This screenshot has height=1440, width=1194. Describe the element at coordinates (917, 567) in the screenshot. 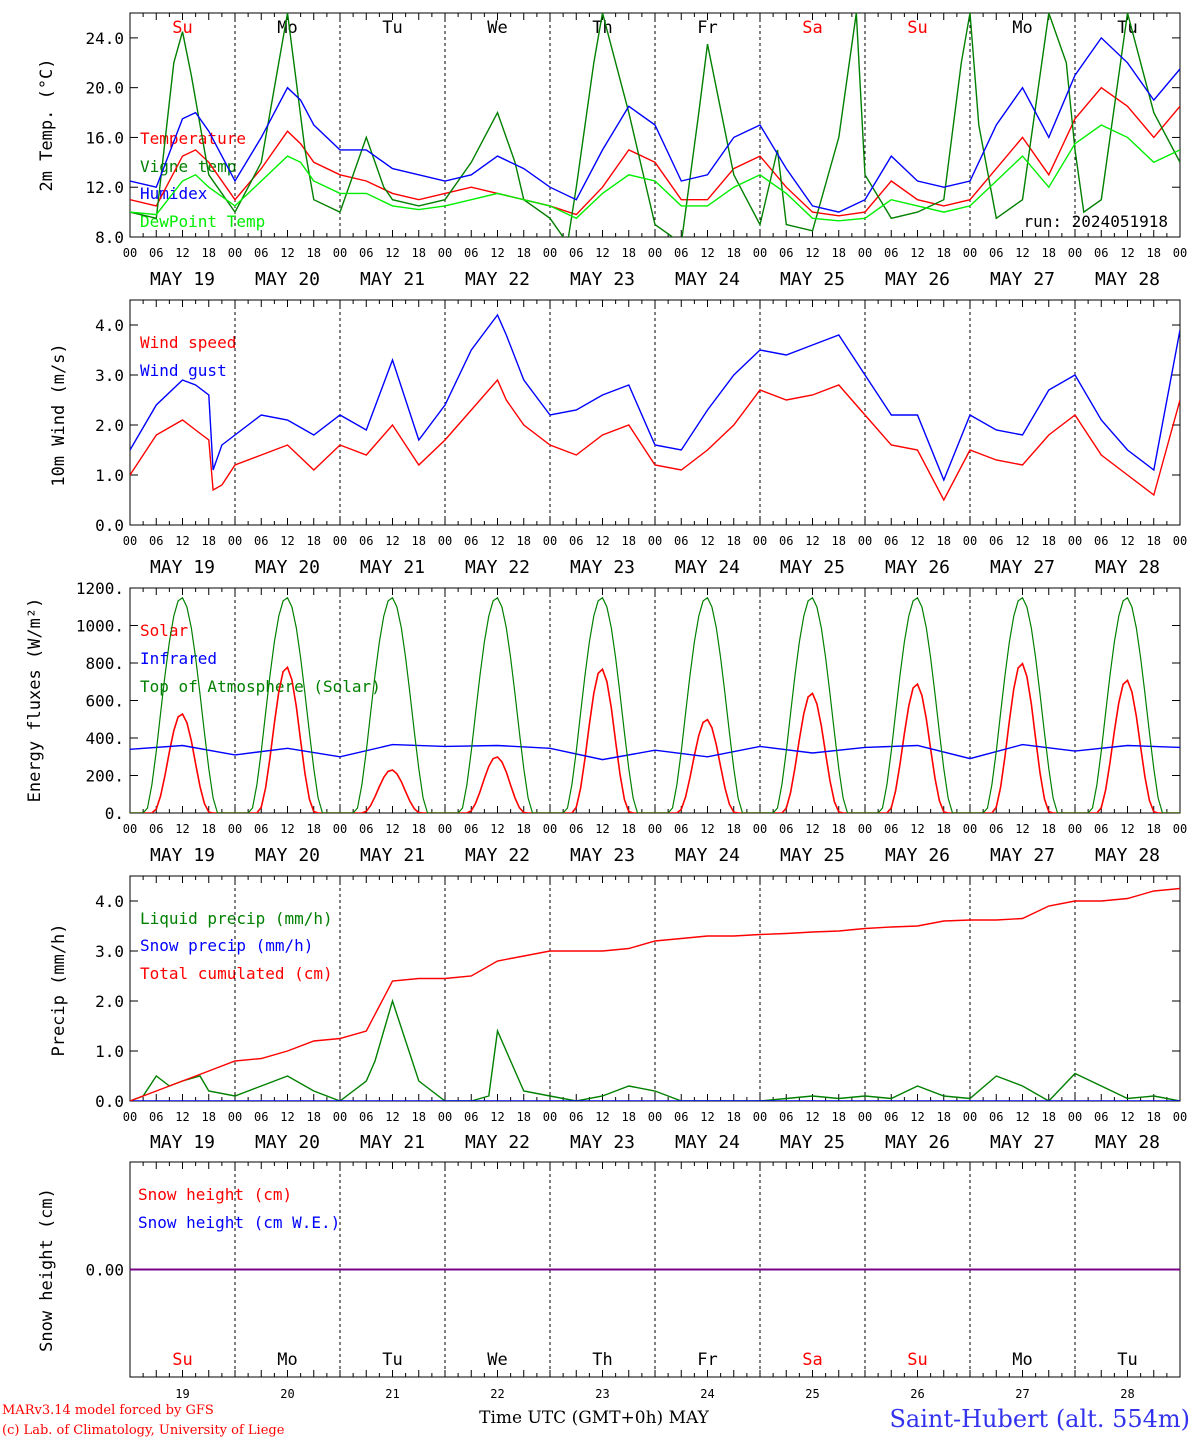

I see `date-label: MAY 26` at that location.